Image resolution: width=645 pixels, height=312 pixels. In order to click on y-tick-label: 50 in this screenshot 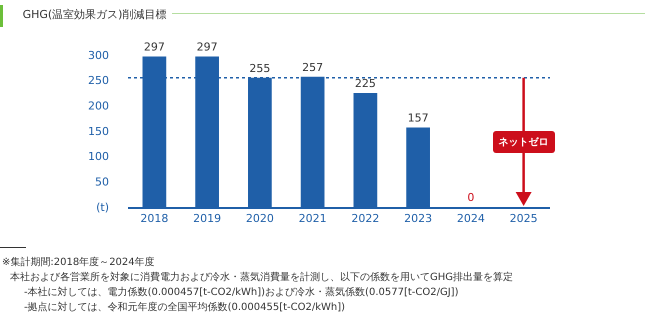, I will do `click(102, 182)`.